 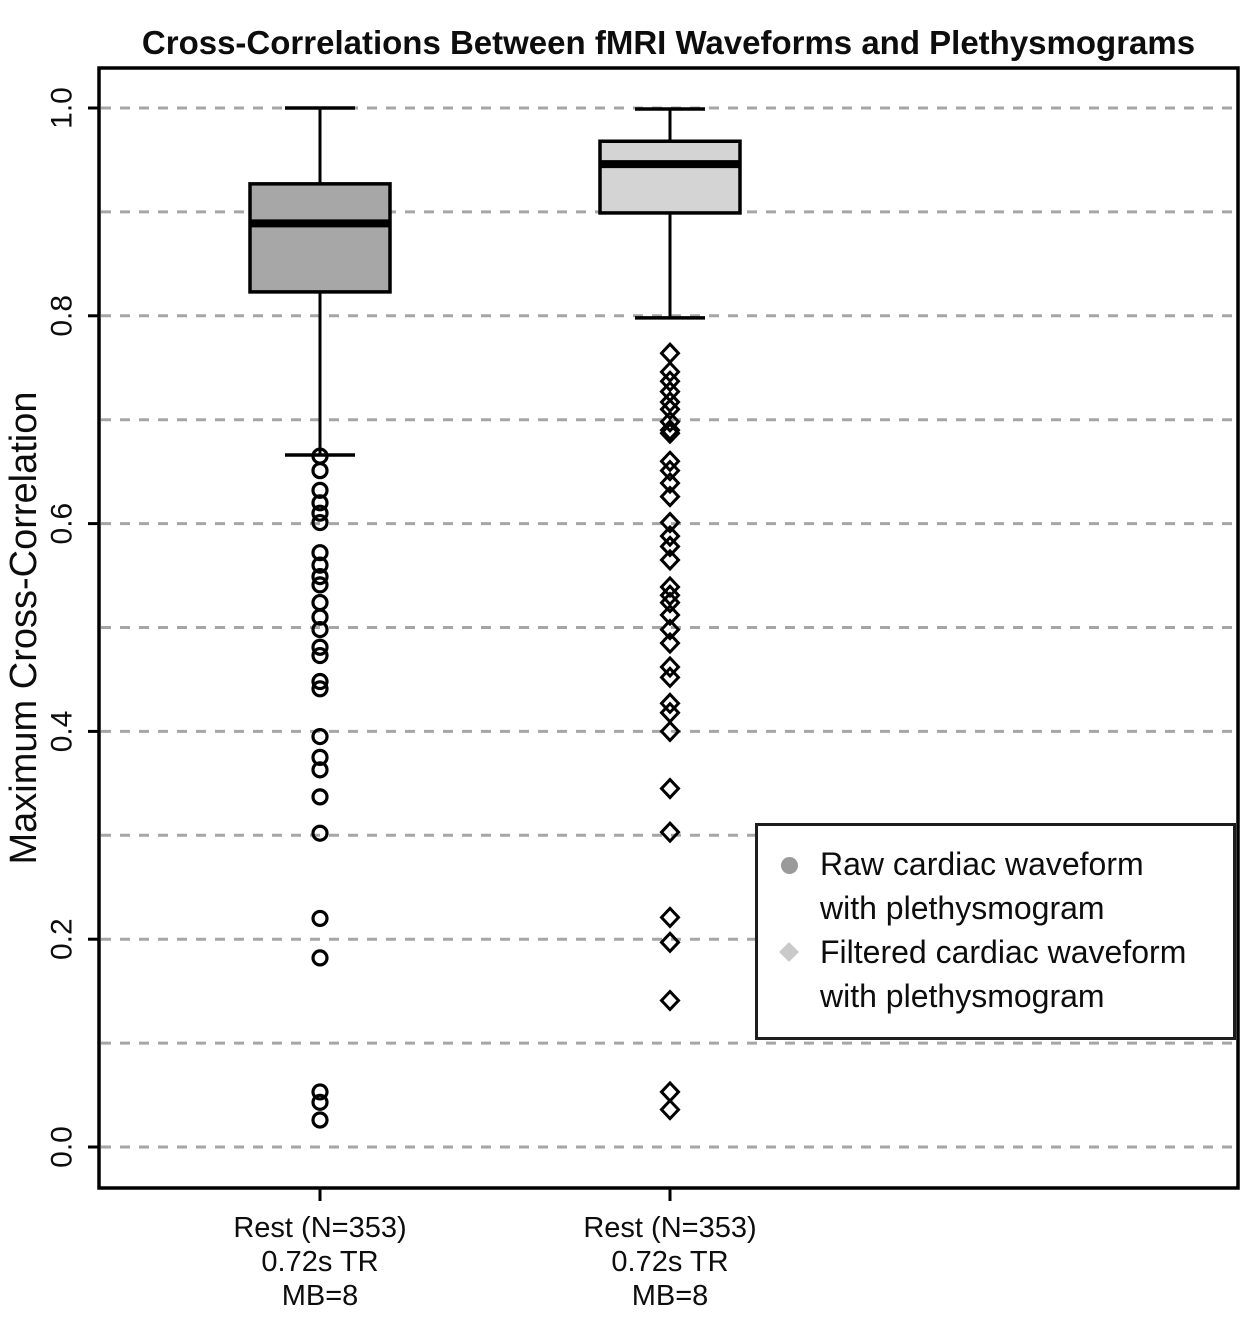 What do you see at coordinates (1003, 952) in the screenshot?
I see `legend-label-filtered-line1: Filtered cardiac waveform` at bounding box center [1003, 952].